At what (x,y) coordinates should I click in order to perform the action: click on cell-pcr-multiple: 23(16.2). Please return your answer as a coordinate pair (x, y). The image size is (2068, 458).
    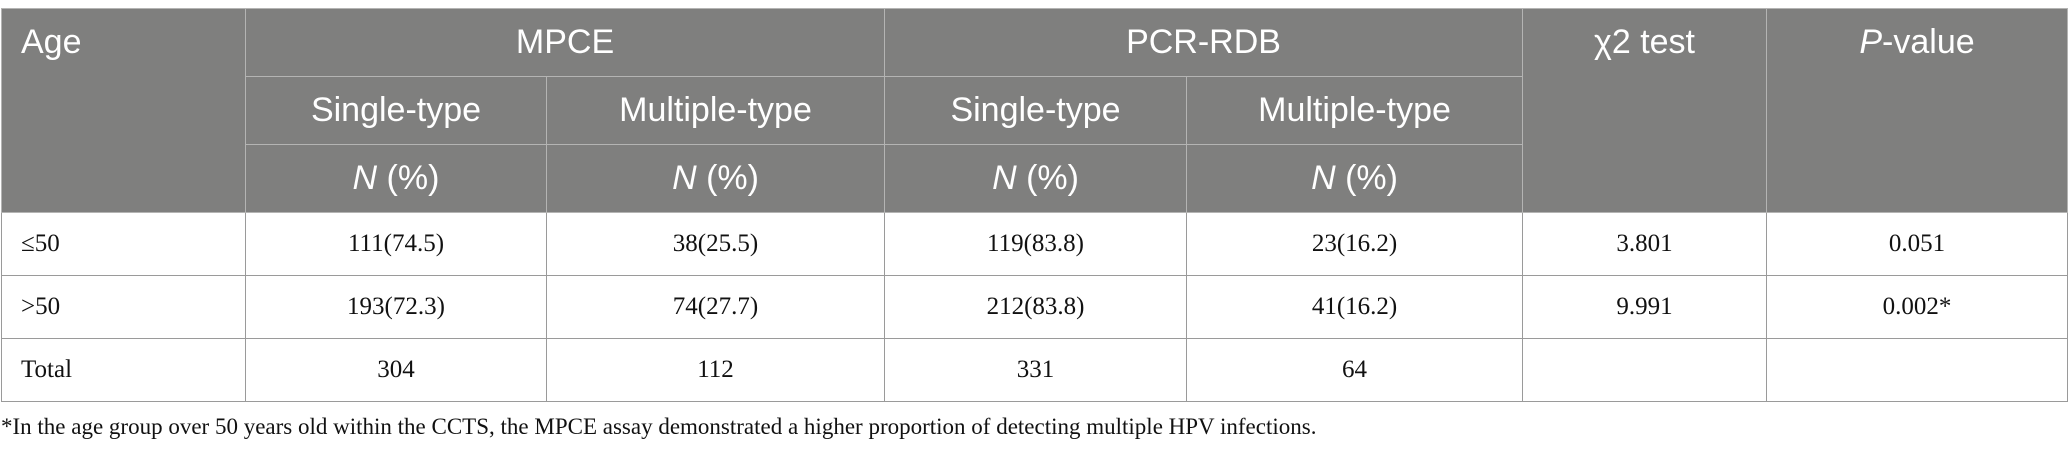
    Looking at the image, I should click on (1355, 244).